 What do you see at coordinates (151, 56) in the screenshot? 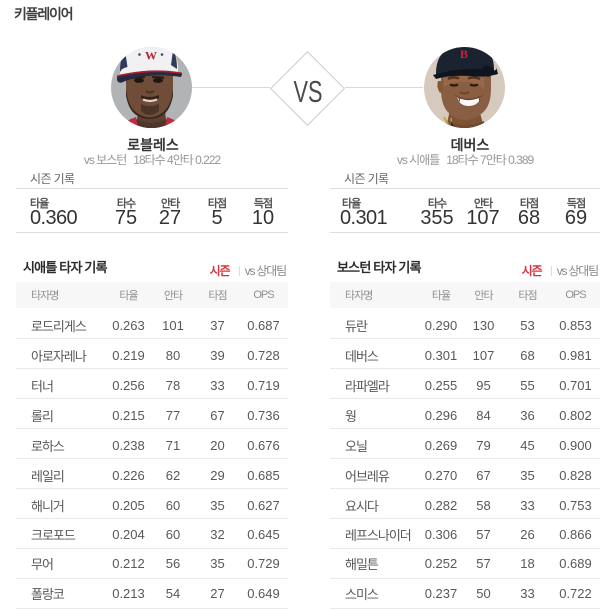
I see `svg-text: W` at bounding box center [151, 56].